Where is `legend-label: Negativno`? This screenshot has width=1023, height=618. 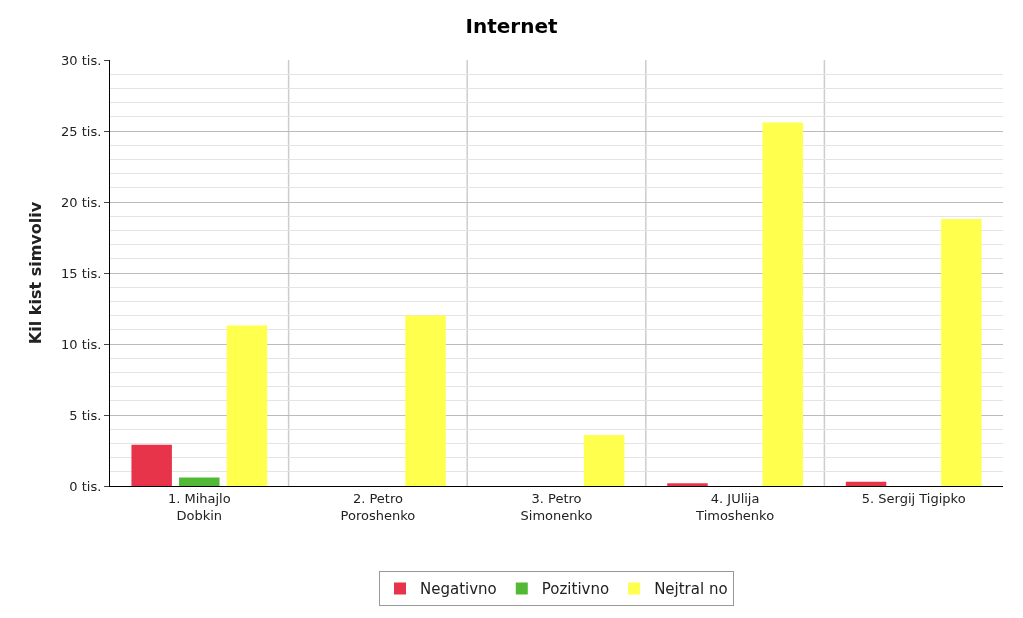
legend-label: Negativno is located at coordinates (458, 589).